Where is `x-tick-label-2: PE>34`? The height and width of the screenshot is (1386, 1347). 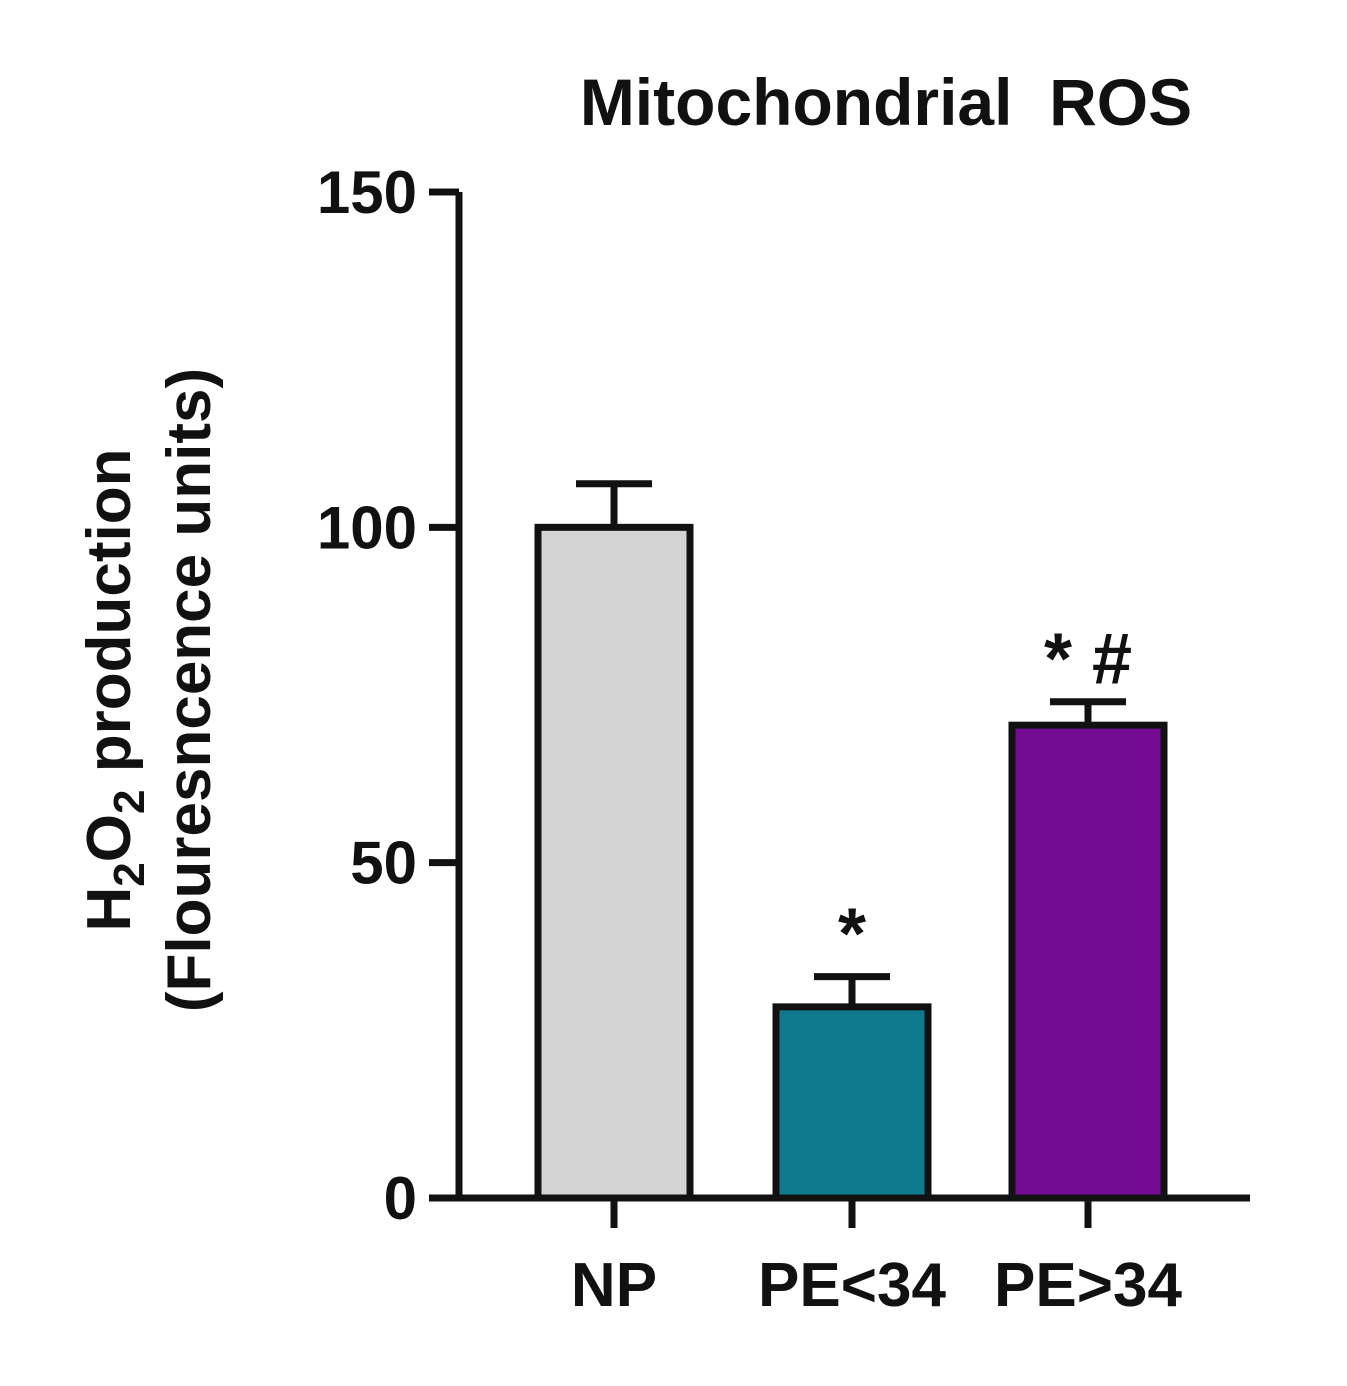 x-tick-label-2: PE>34 is located at coordinates (1088, 1285).